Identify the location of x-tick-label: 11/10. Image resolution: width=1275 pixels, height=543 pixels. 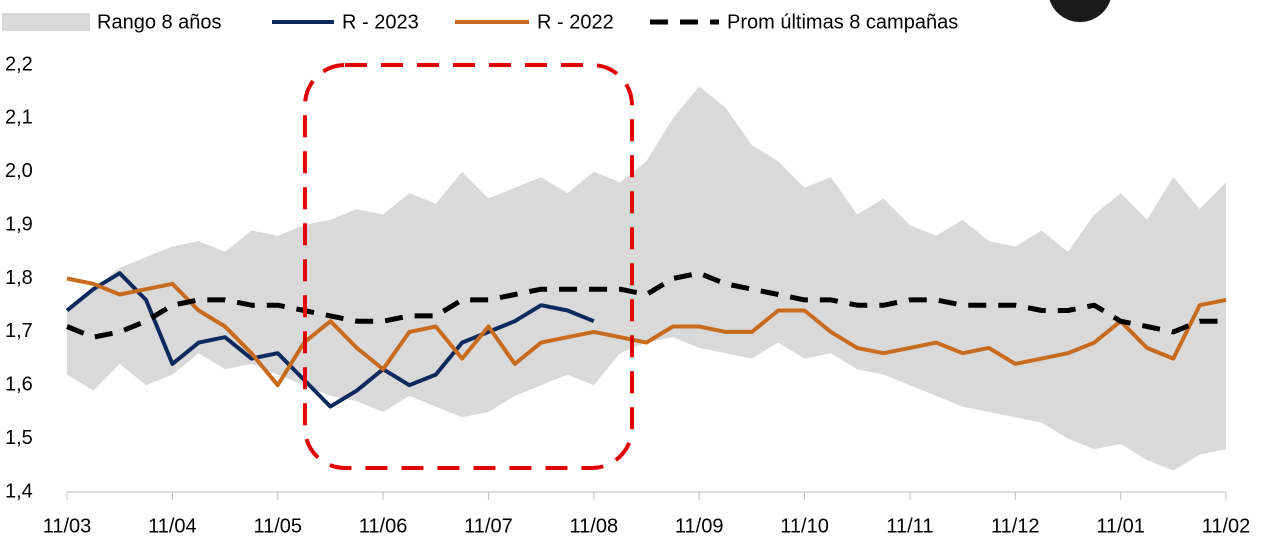
(804, 526).